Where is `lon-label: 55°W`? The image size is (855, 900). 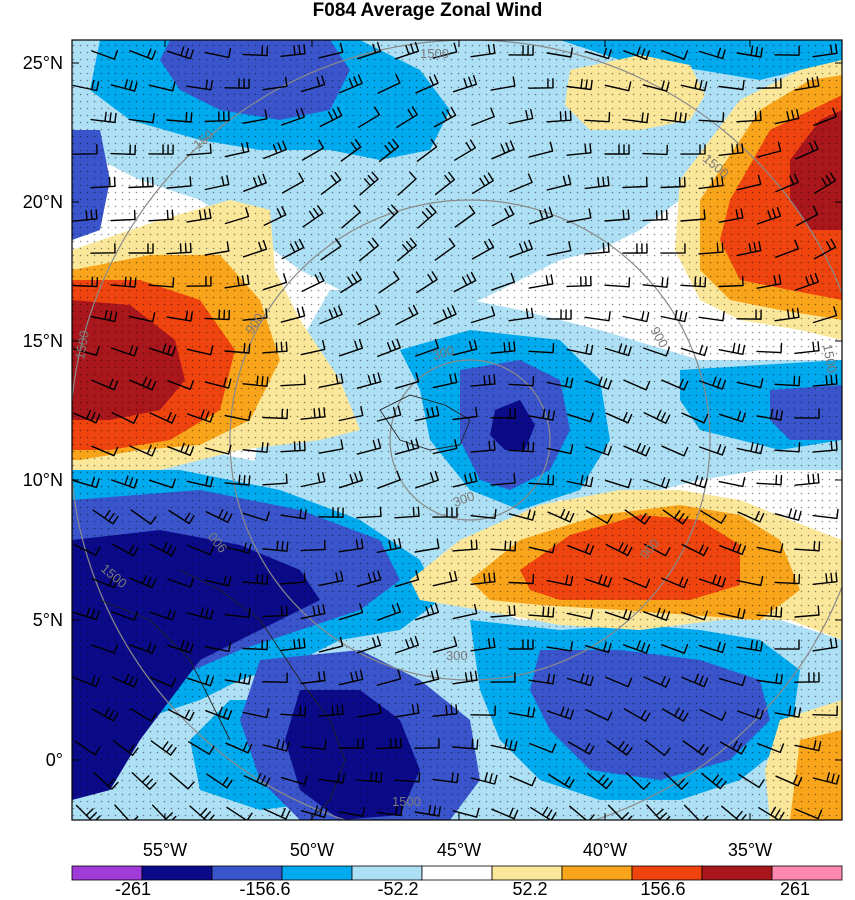
lon-label: 55°W is located at coordinates (165, 850).